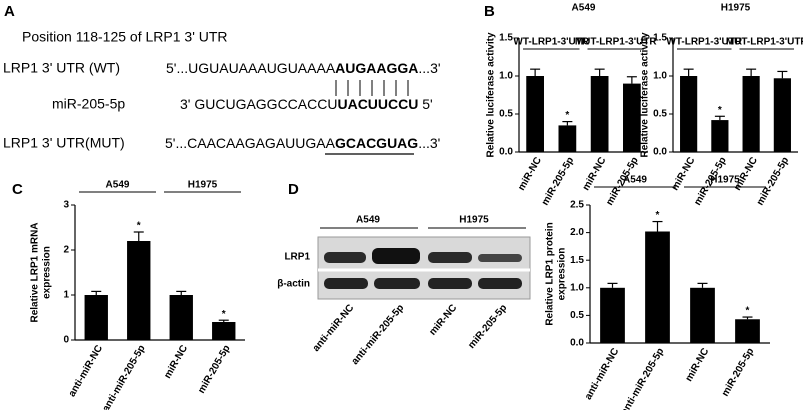  Describe the element at coordinates (376, 143) in the screenshot. I see `seq-seed: GCACGUAG` at that location.